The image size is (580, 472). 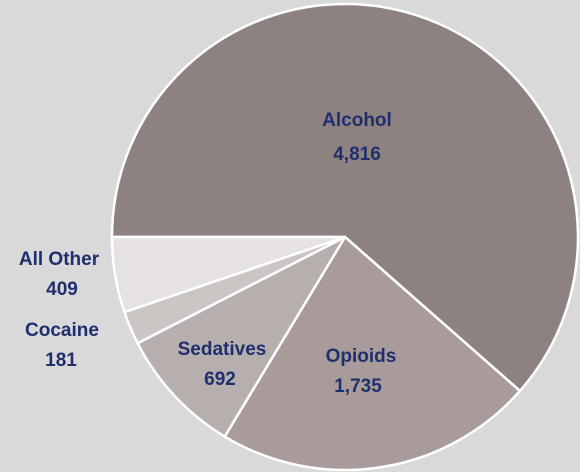 I want to click on pie-slice-all-other, so click(x=228, y=274).